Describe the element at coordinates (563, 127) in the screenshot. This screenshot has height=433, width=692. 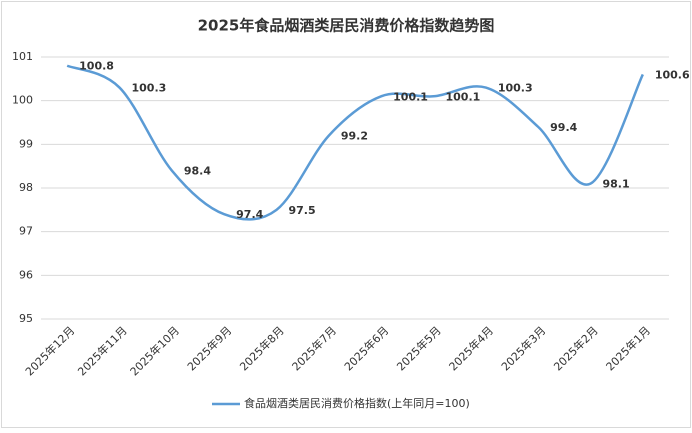
I see `data-label: 99.4` at that location.